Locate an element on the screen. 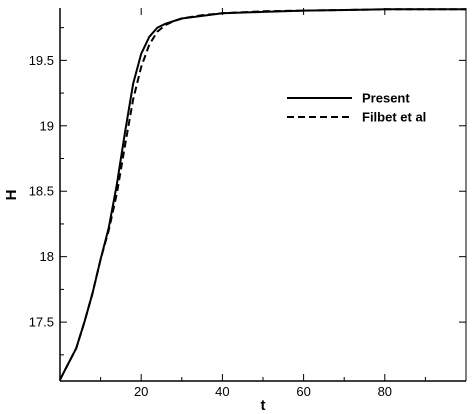 The image size is (474, 414). y-tick-label: 18 is located at coordinates (47, 256).